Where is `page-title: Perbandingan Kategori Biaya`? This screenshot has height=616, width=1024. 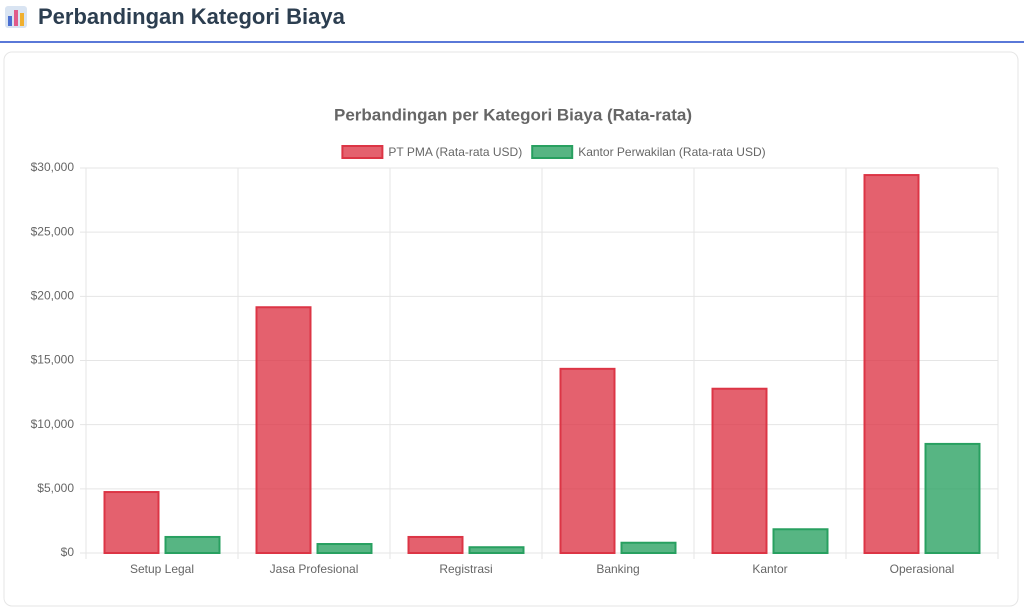
page-title: Perbandingan Kategori Biaya is located at coordinates (192, 16).